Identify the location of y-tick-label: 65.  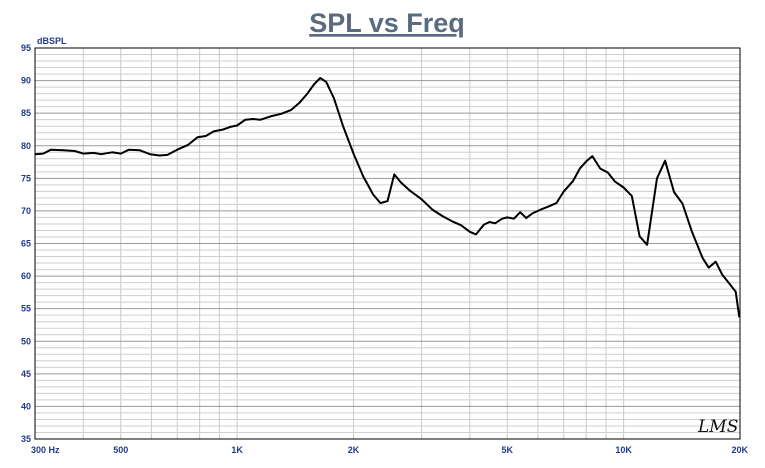
(26, 244).